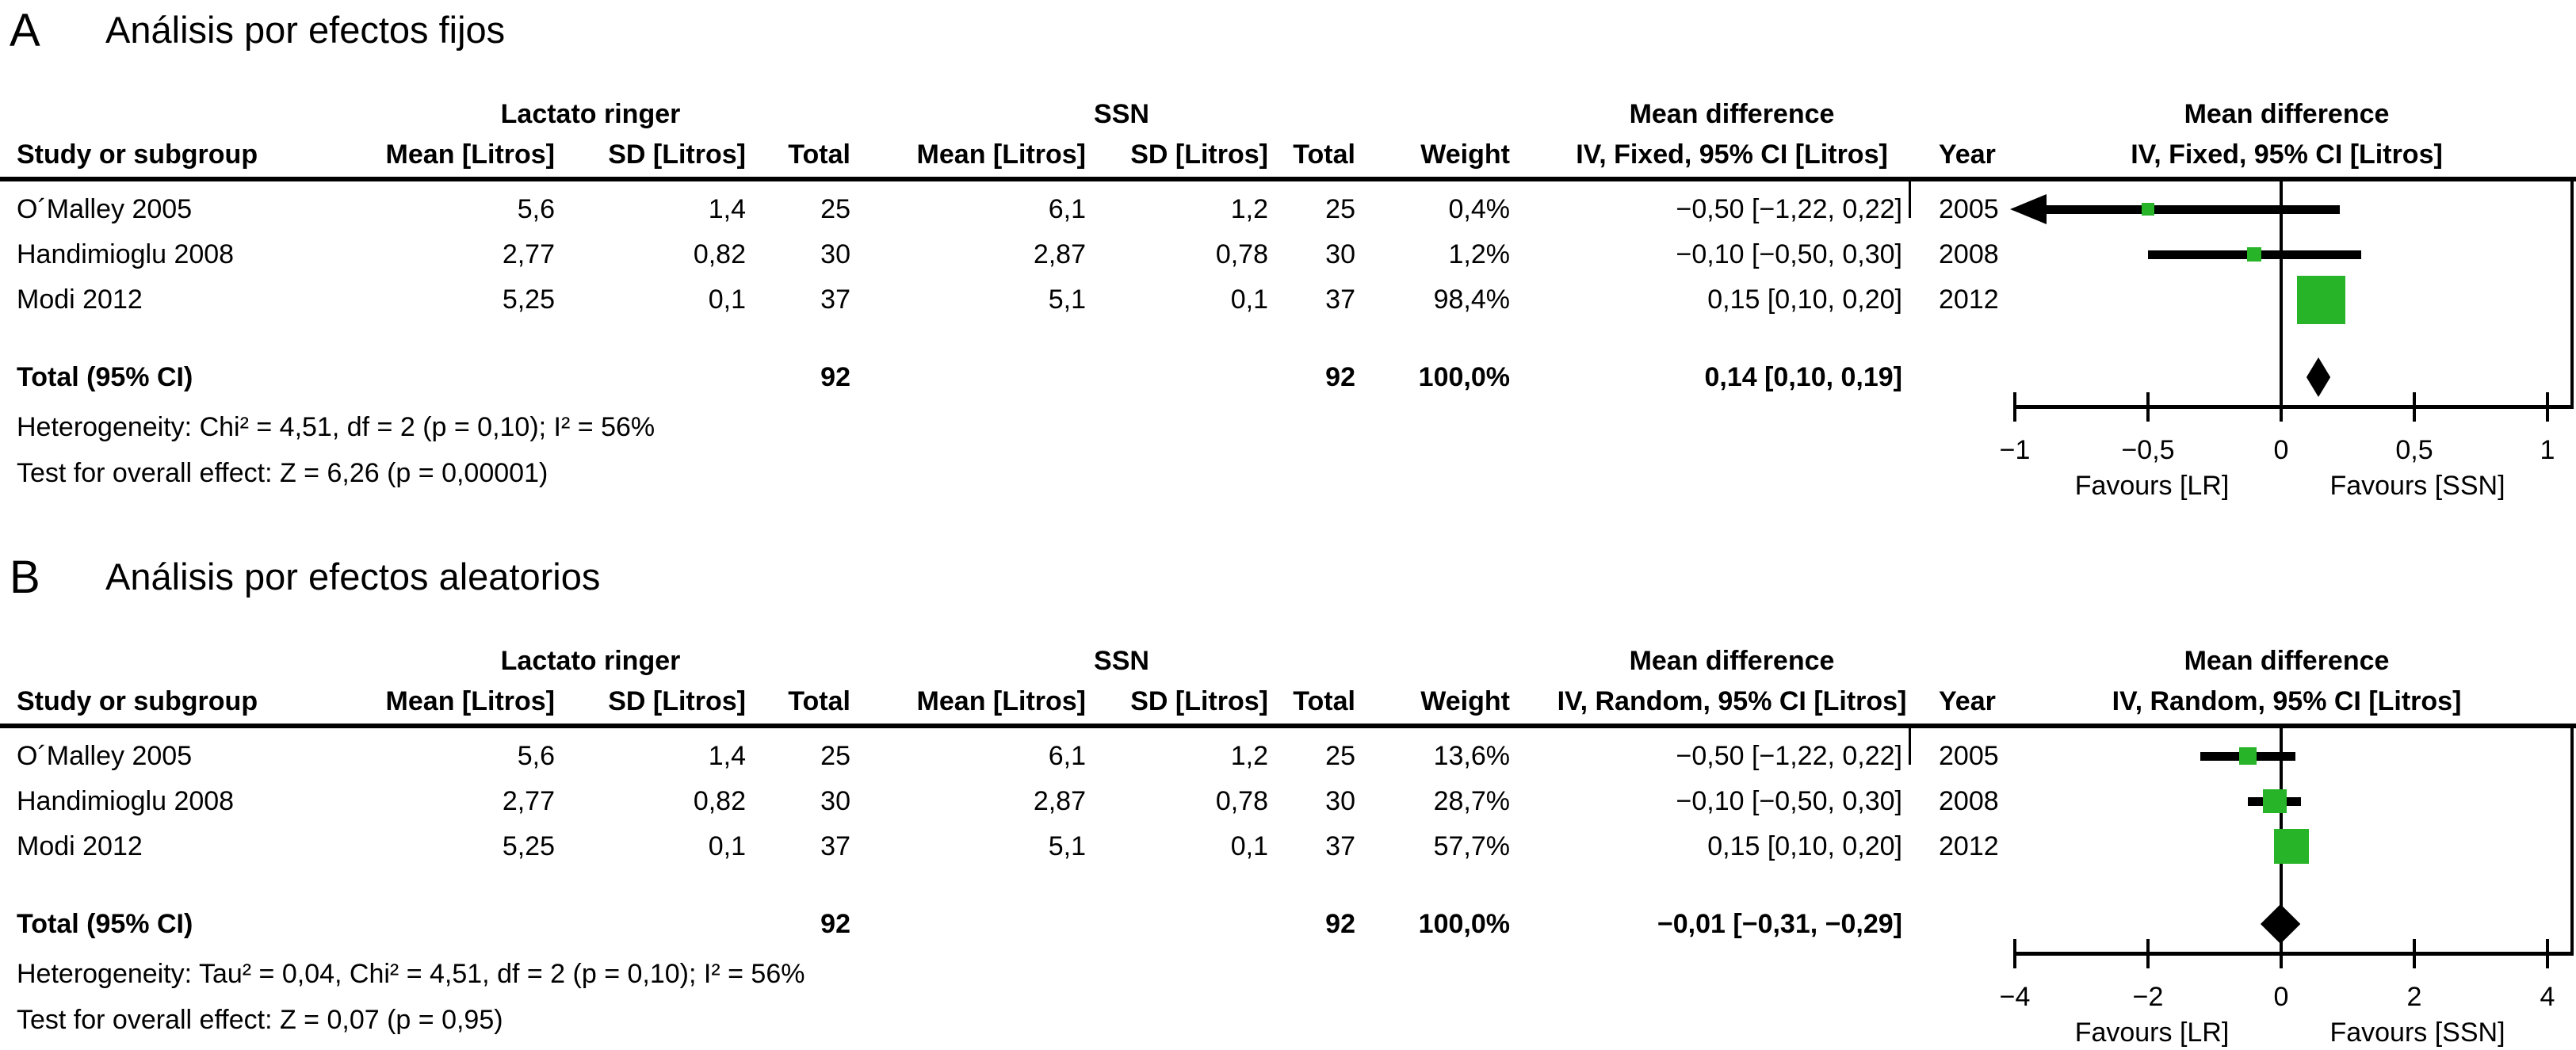  I want to click on plot-header-ci: IV, Random, 95% CI [Litros], so click(2287, 701).